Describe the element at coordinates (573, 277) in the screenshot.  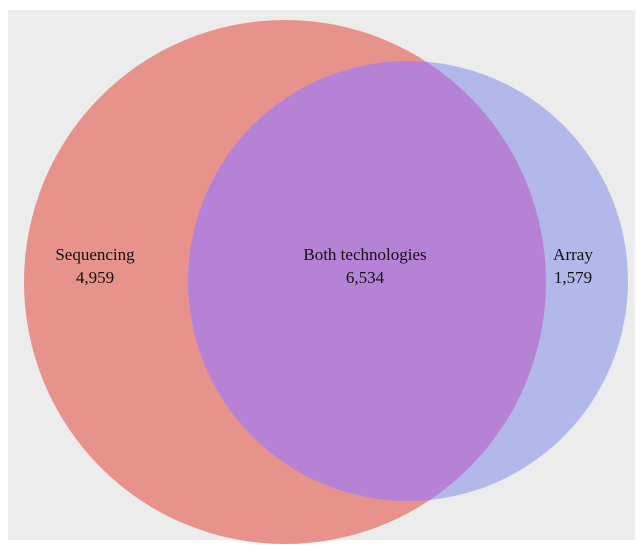
I see `array-count: 1,579` at that location.